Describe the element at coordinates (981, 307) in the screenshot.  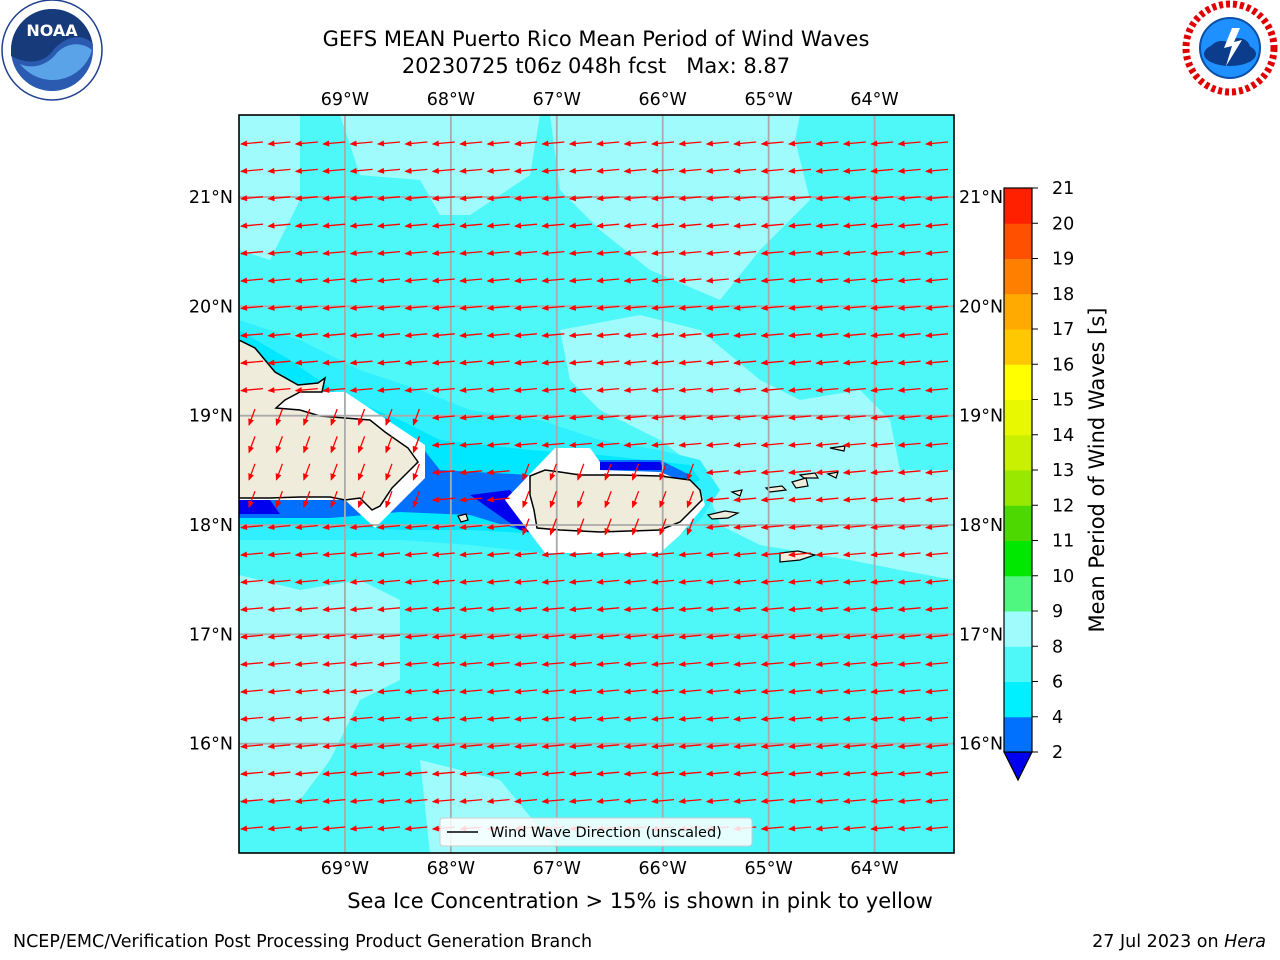
I see `lat-label-right: 20°N` at that location.